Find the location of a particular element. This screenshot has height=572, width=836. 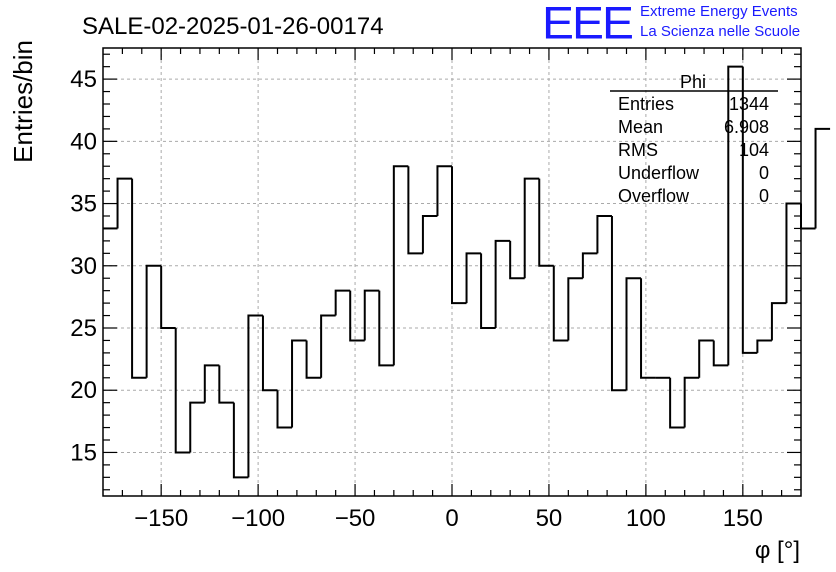

y-tick-labels: 15 20 25 30 35 40 45 is located at coordinates (83, 266).